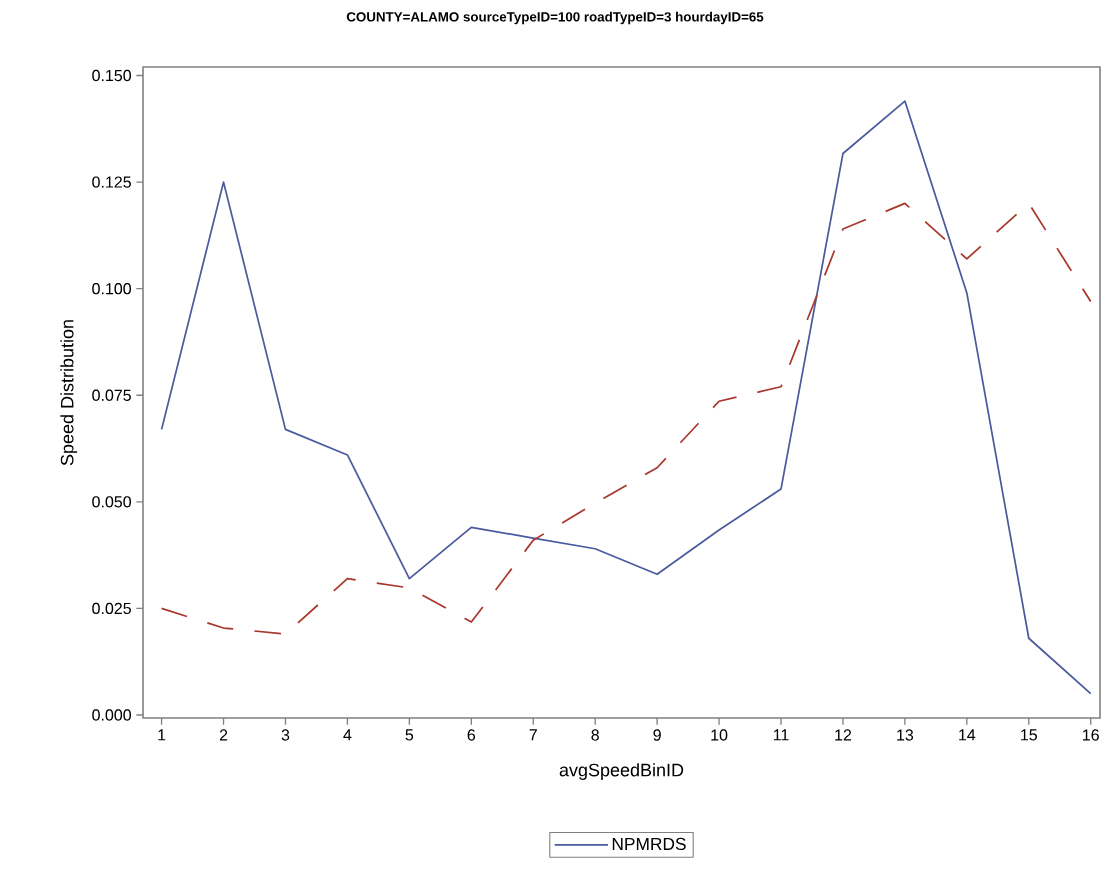  Describe the element at coordinates (555, 18) in the screenshot. I see `chart-title: COUNTY=ALAMO sourceTypeID=100 roadTypeID=3 hourdayID=65` at that location.